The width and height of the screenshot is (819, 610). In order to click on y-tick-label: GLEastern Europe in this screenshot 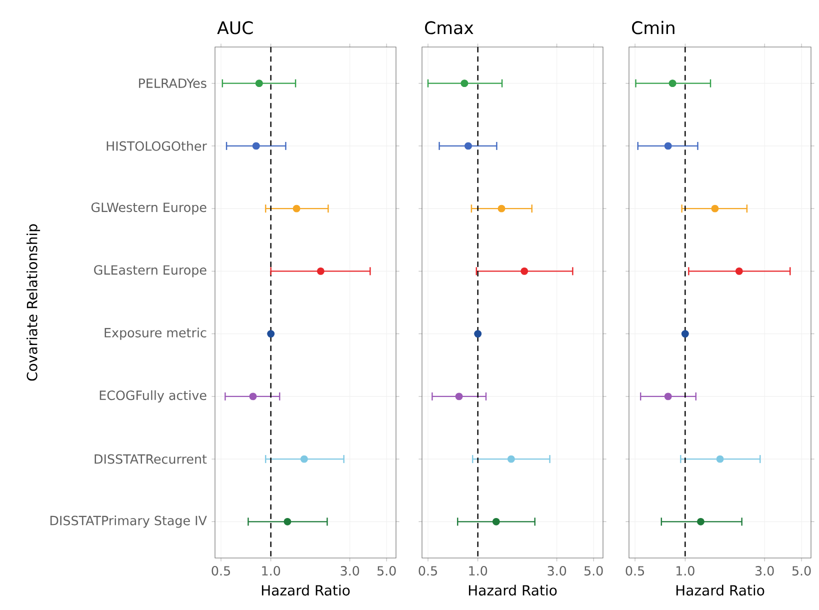, I will do `click(150, 271)`.